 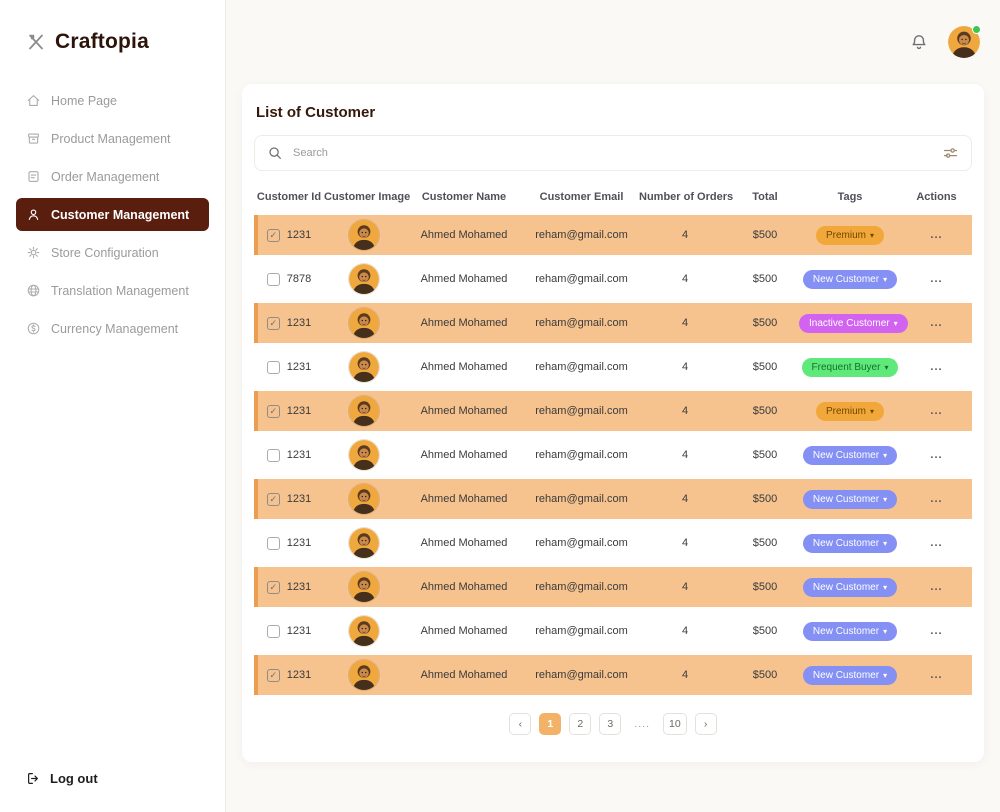 I want to click on tag-dropdown: Frequent Buyer ▾, so click(x=850, y=367).